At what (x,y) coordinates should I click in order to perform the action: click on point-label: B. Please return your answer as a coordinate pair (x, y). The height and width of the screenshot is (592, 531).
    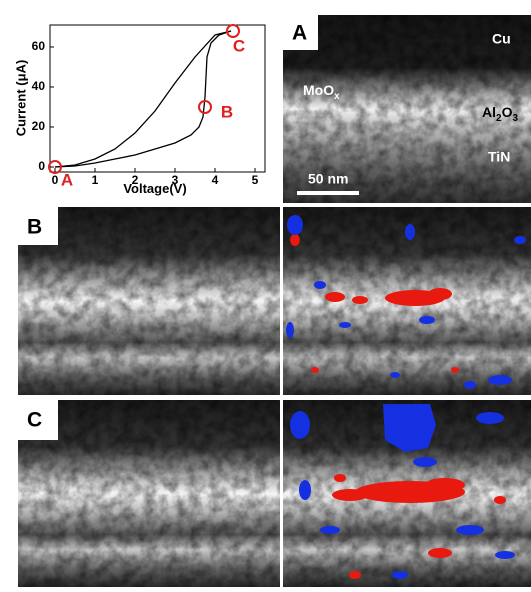
    Looking at the image, I should click on (227, 111).